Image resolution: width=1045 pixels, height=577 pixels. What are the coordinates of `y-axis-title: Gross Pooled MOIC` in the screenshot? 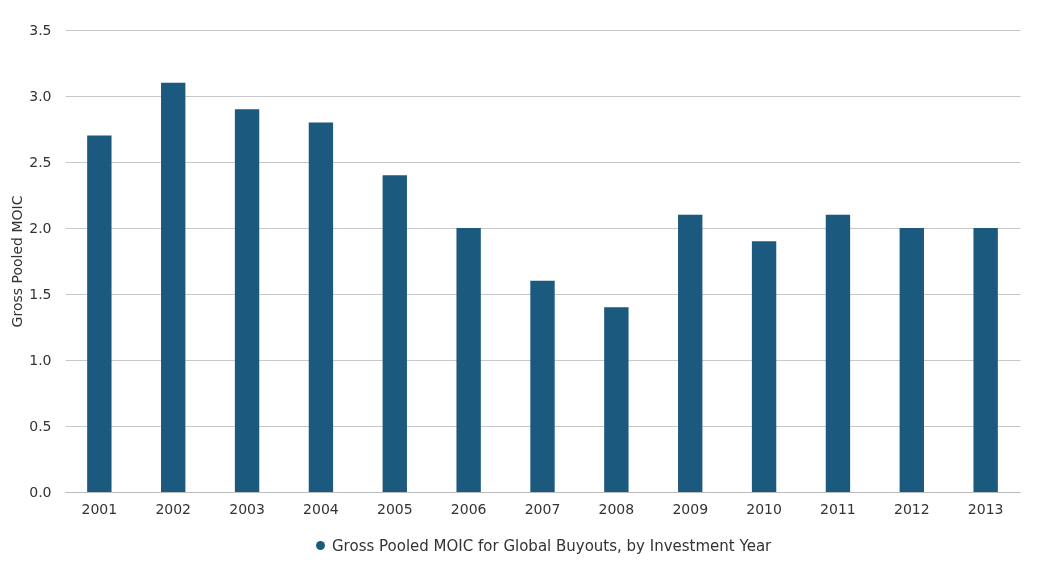 It's located at (17, 261).